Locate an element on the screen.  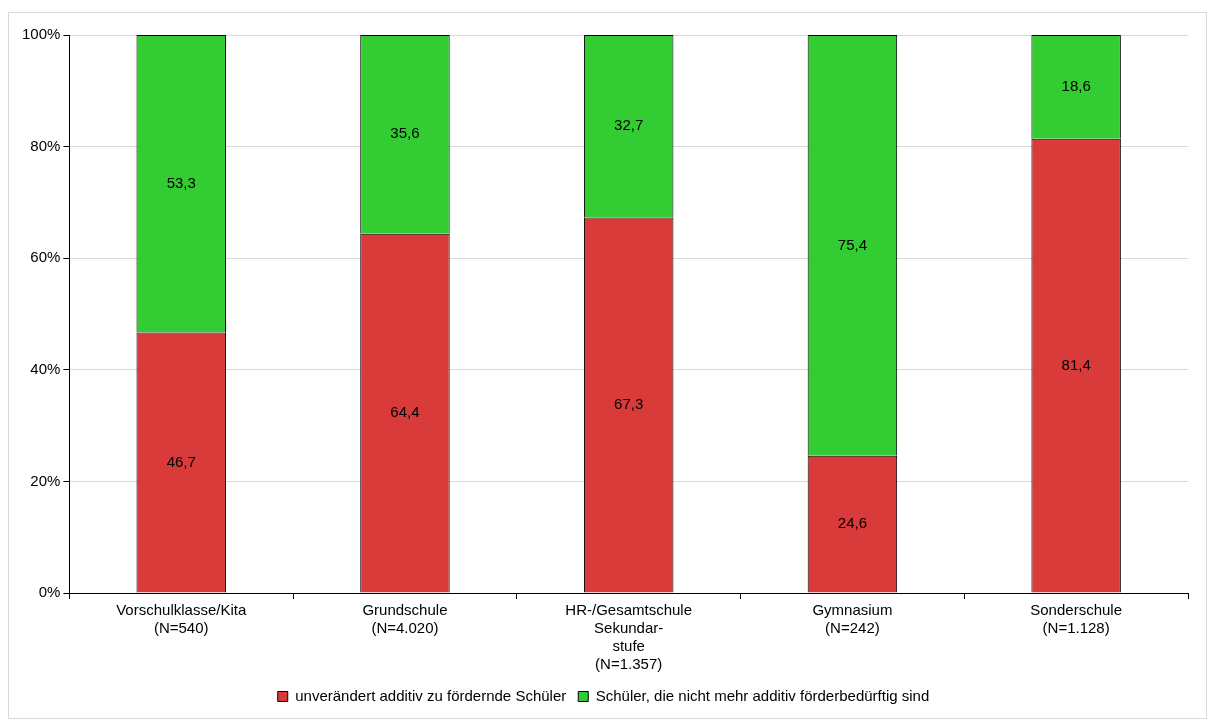
data-label: 24,6 is located at coordinates (852, 523).